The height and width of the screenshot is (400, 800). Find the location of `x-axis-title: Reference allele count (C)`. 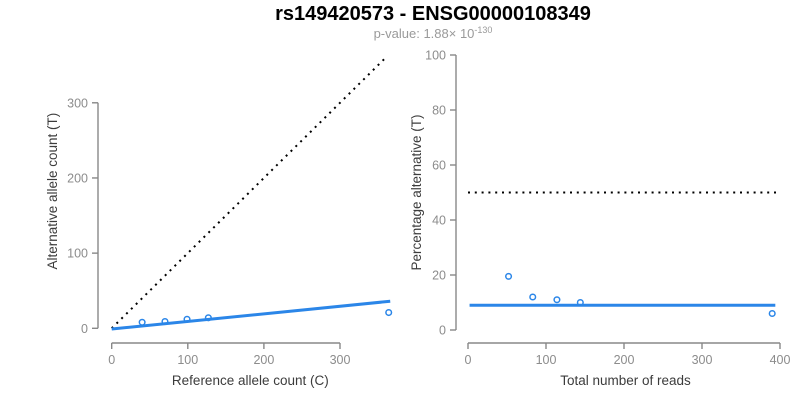

x-axis-title: Reference allele count (C) is located at coordinates (250, 380).